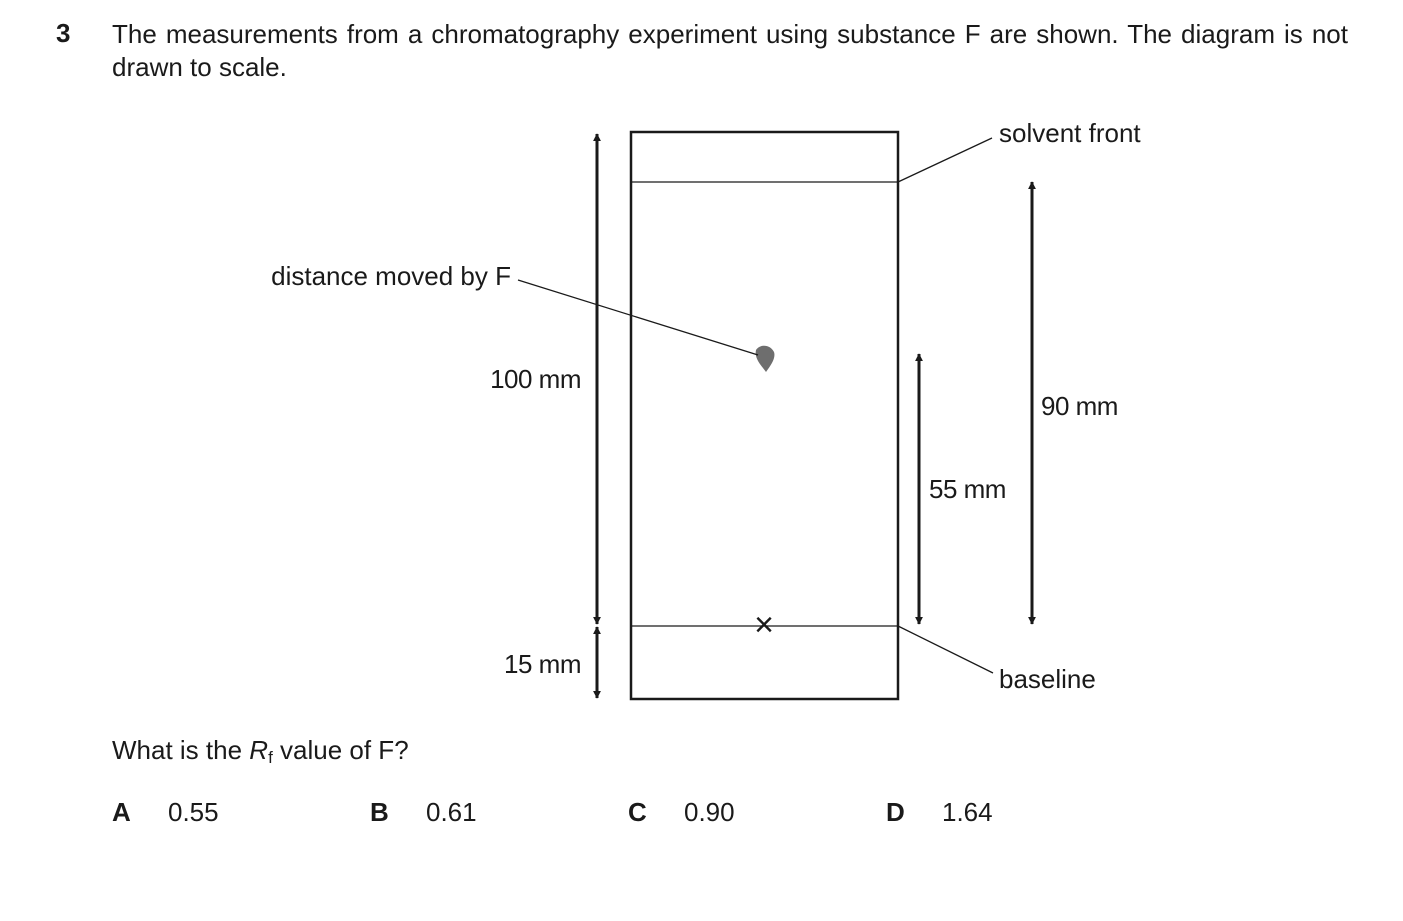  I want to click on option-c: C 0.90, so click(681, 812).